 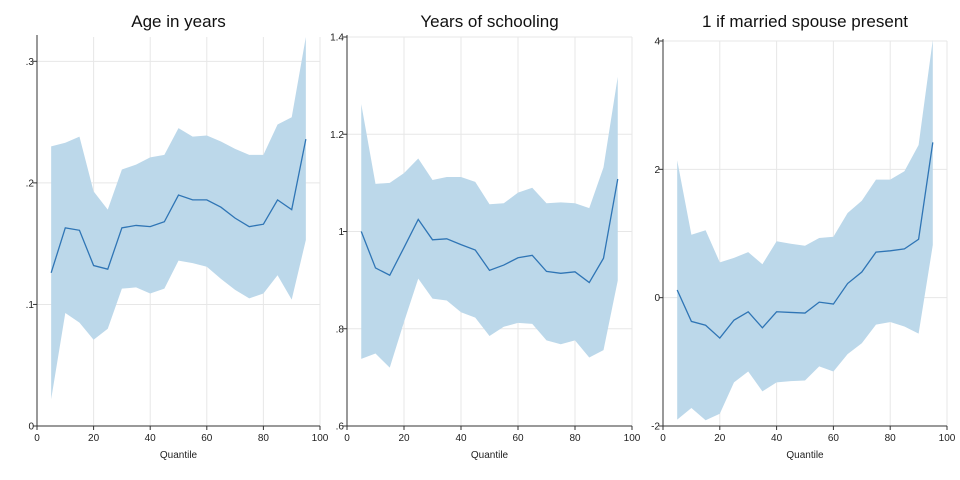 I want to click on y-tick-label: 1.2, so click(x=337, y=135).